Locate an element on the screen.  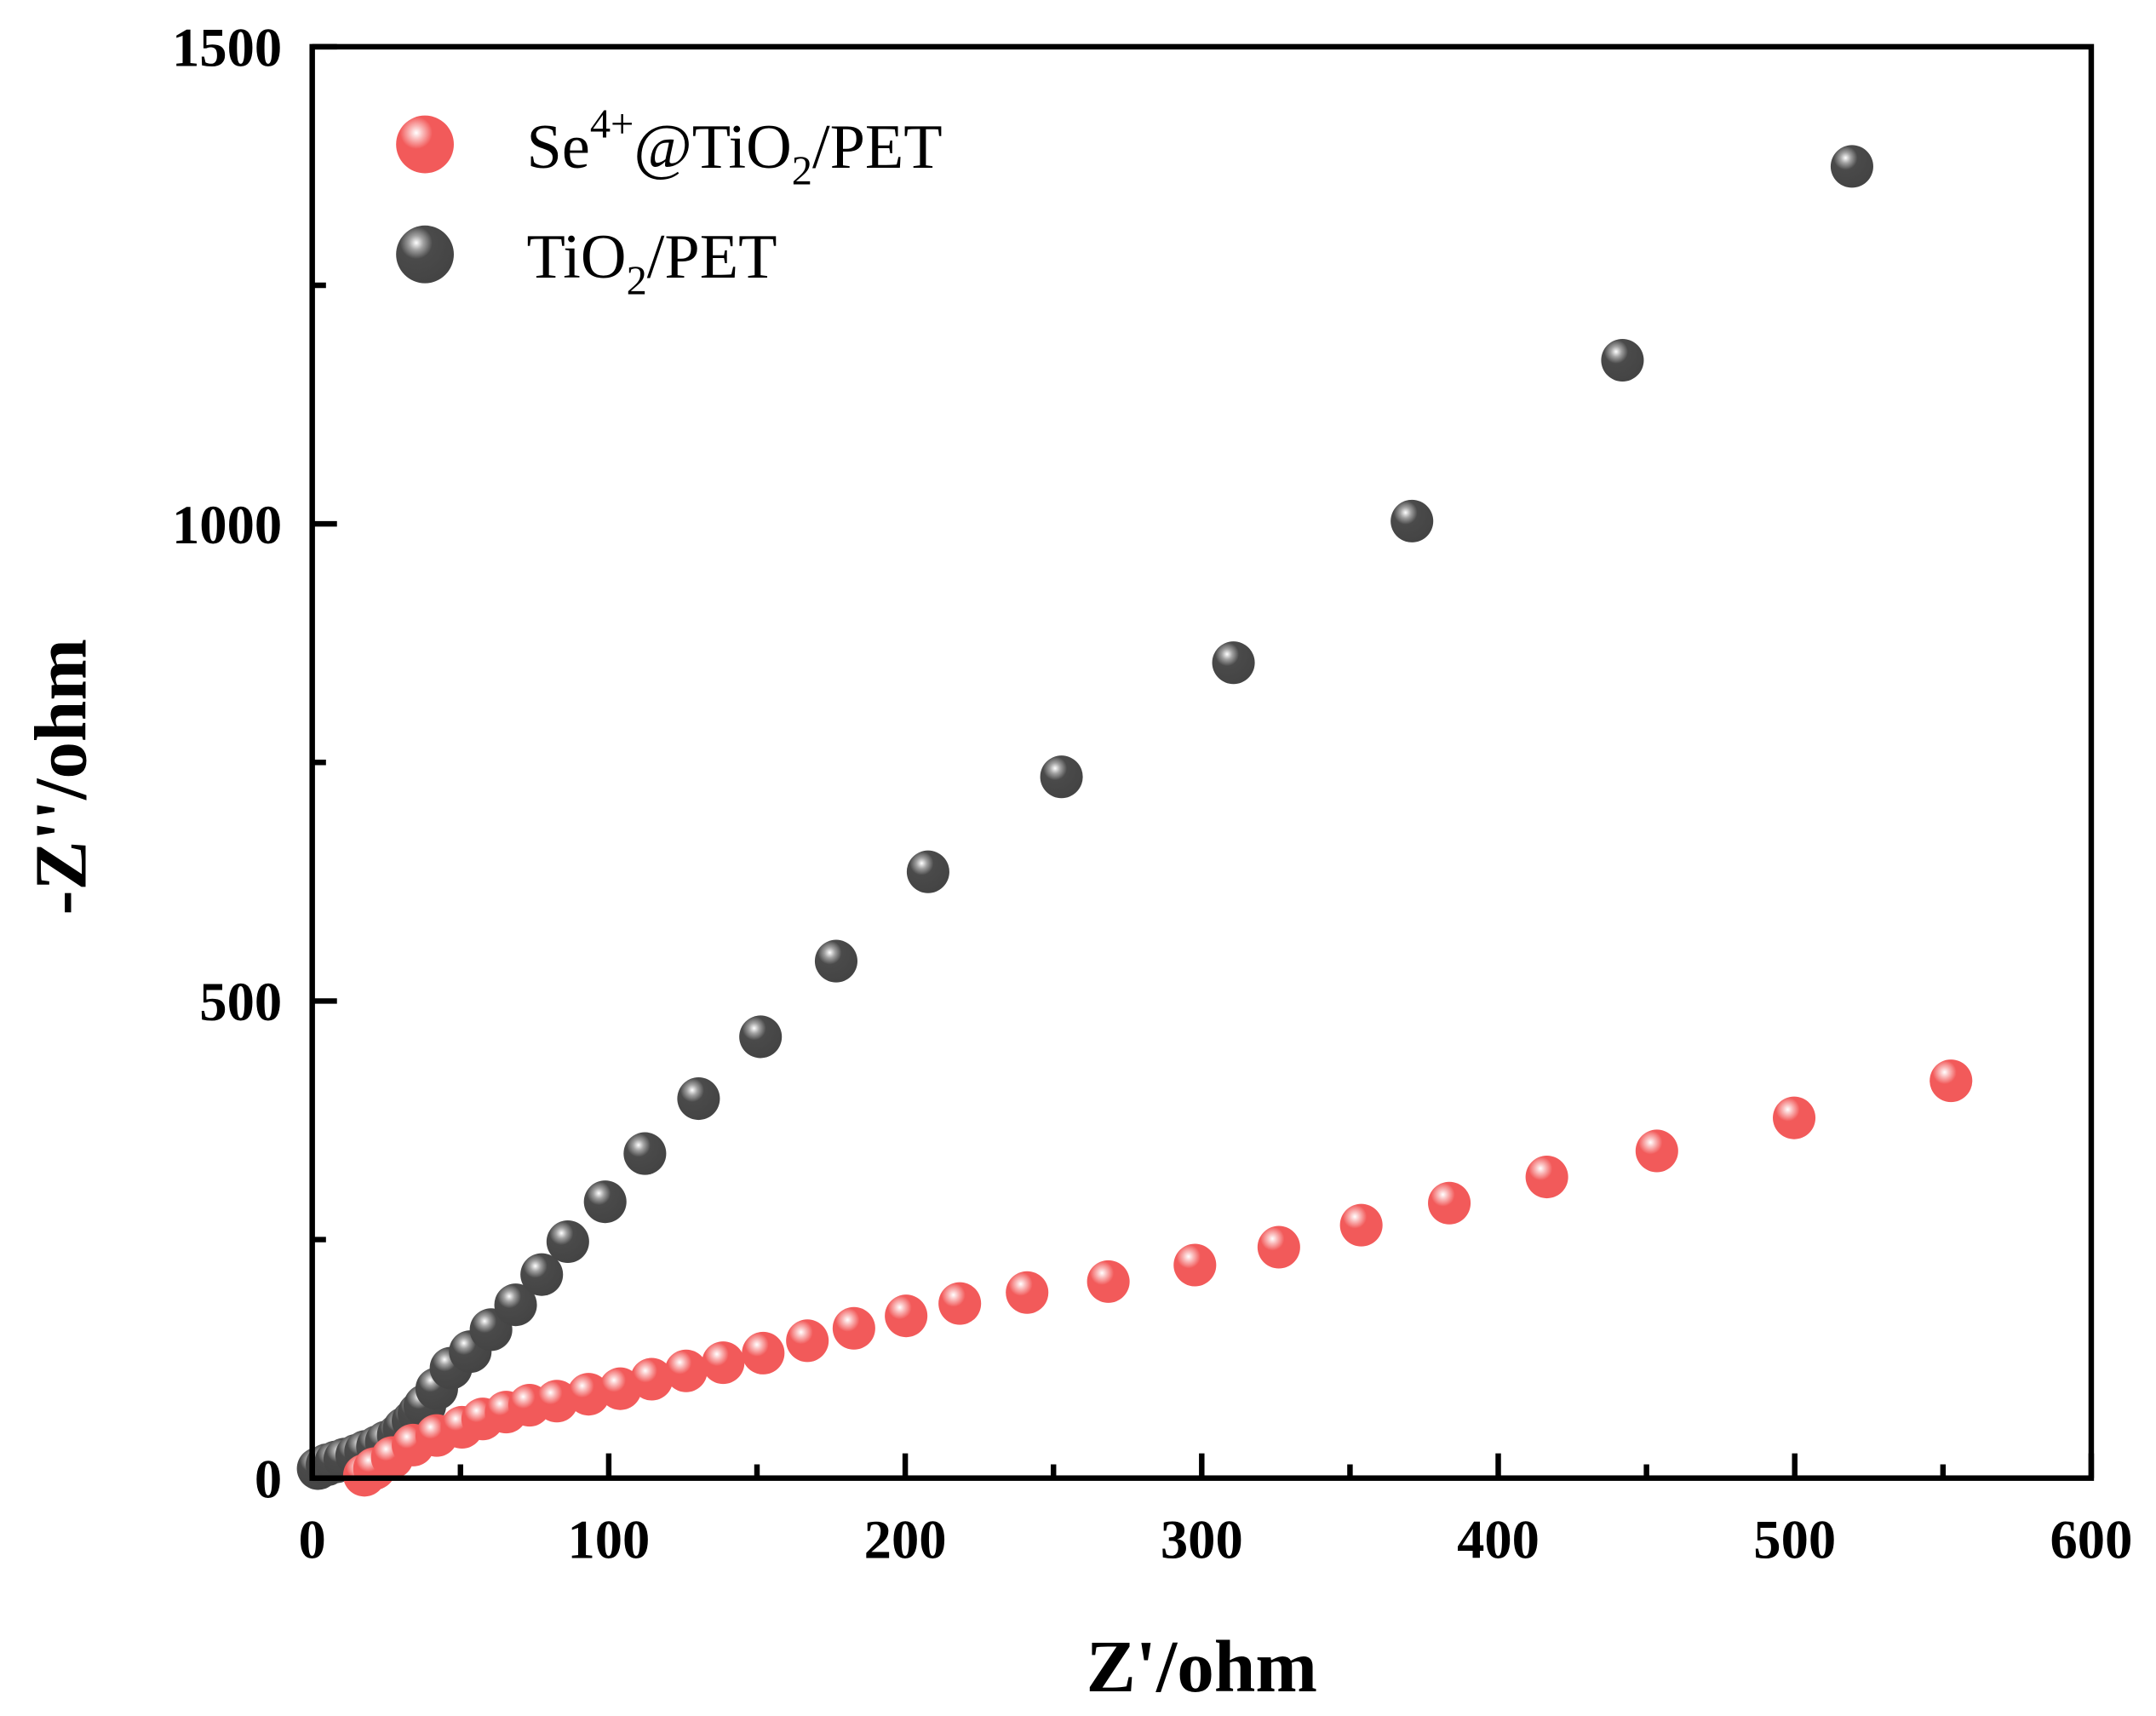
x-tick-label: 600 is located at coordinates (2091, 1539).